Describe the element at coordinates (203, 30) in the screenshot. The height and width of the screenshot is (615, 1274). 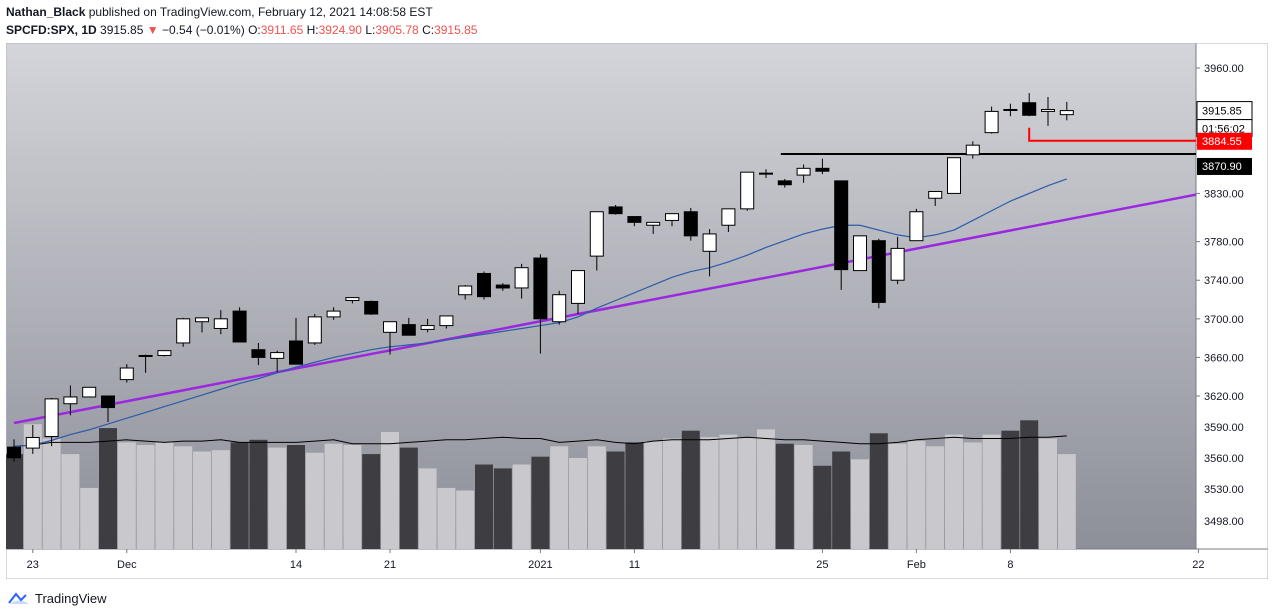
I see `price-change: −0.54 (−0.01%)` at that location.